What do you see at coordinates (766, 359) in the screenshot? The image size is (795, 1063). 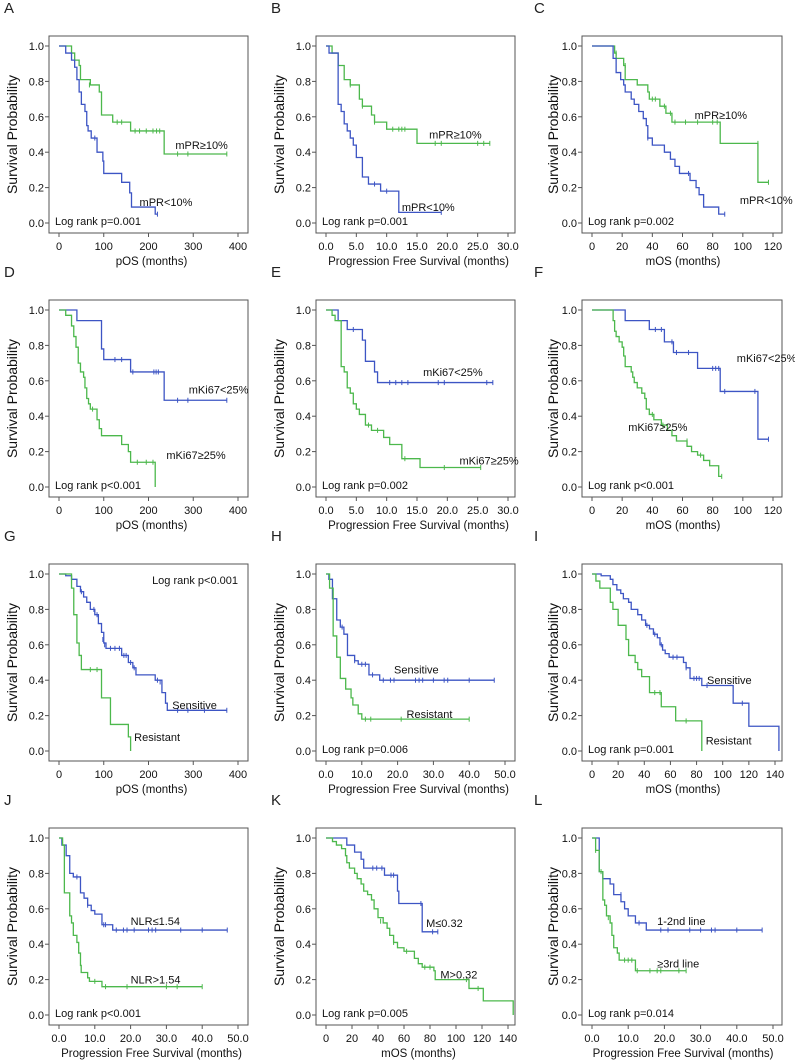 I see `series-label: mKi67<25%` at bounding box center [766, 359].